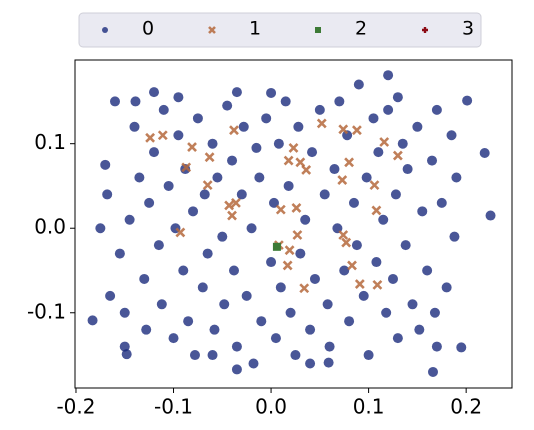  Describe the element at coordinates (50, 142) in the screenshot. I see `y-tick-label: 0.1` at that location.